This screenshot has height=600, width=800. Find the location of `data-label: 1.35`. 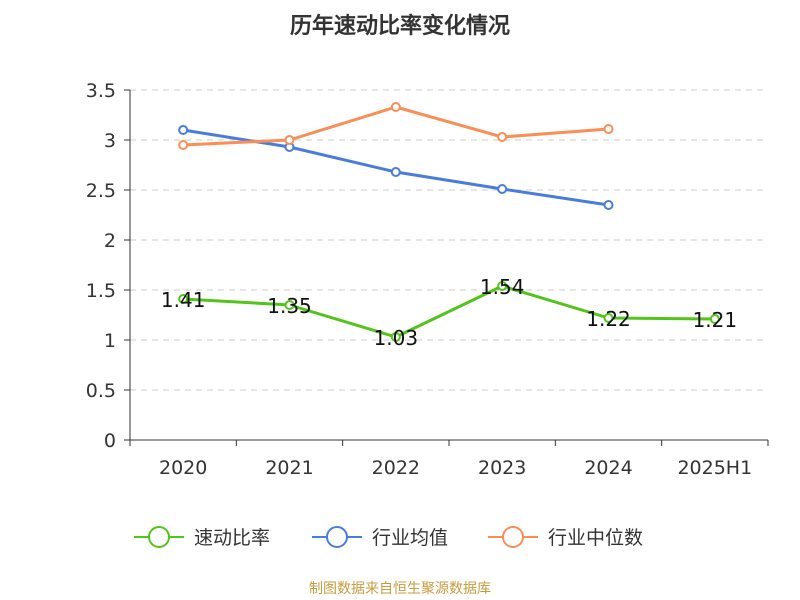

data-label: 1.35 is located at coordinates (289, 306).